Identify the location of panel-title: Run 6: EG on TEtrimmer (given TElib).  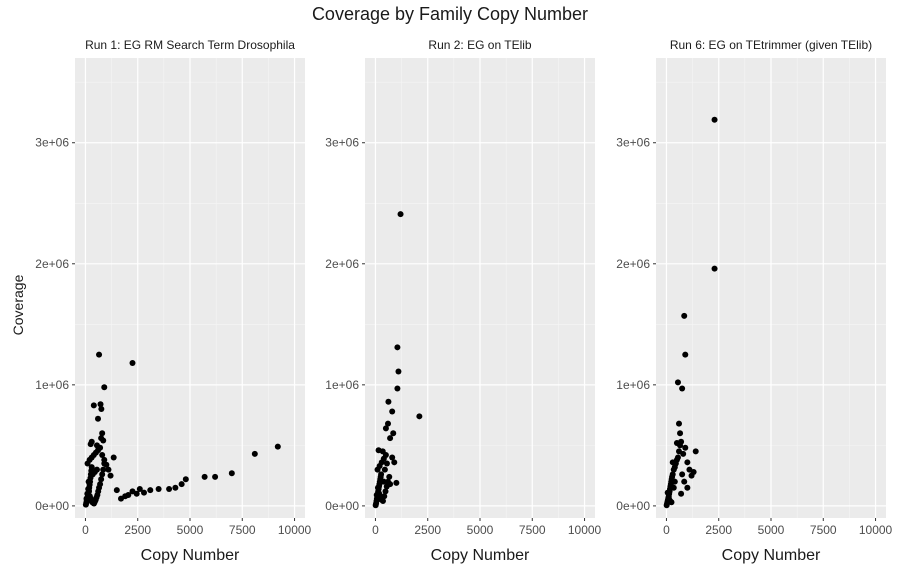
(771, 45).